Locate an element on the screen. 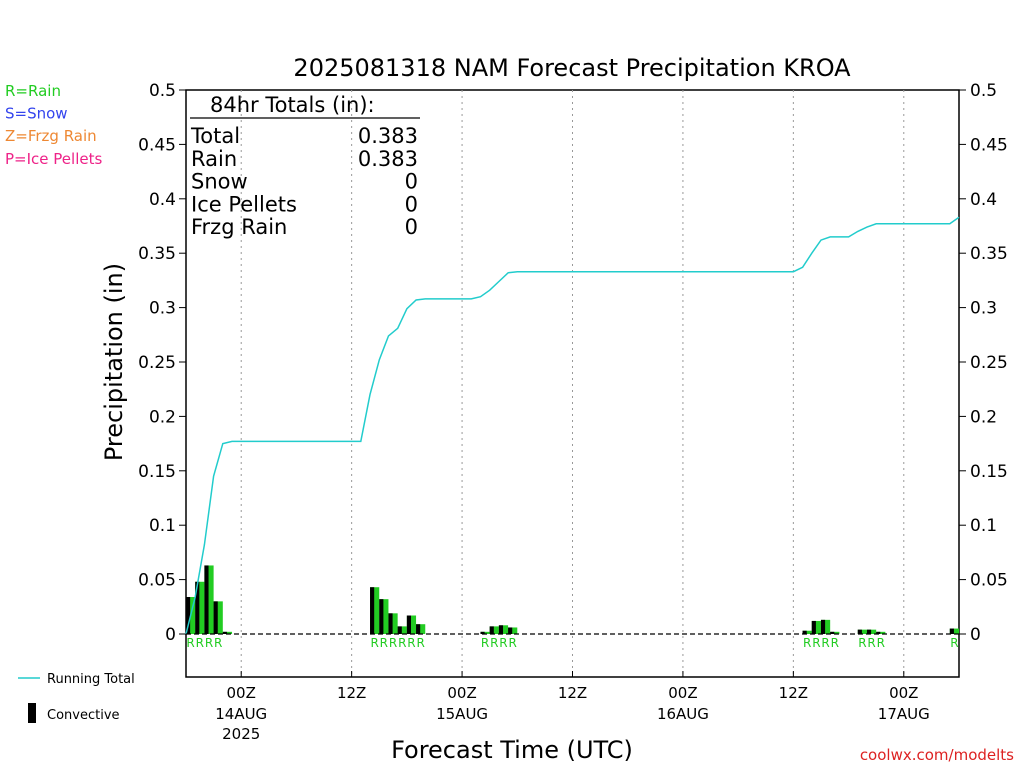  totals-row-label: Frzg Rain is located at coordinates (239, 227).